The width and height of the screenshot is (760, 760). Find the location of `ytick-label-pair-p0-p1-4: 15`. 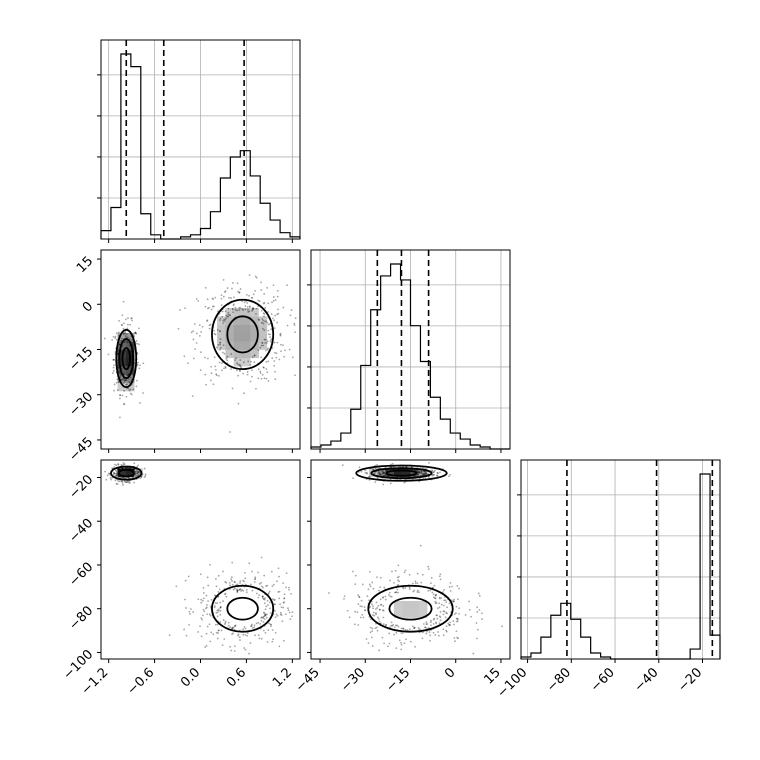

ytick-label-pair-p0-p1-4: 15 is located at coordinates (85, 265).